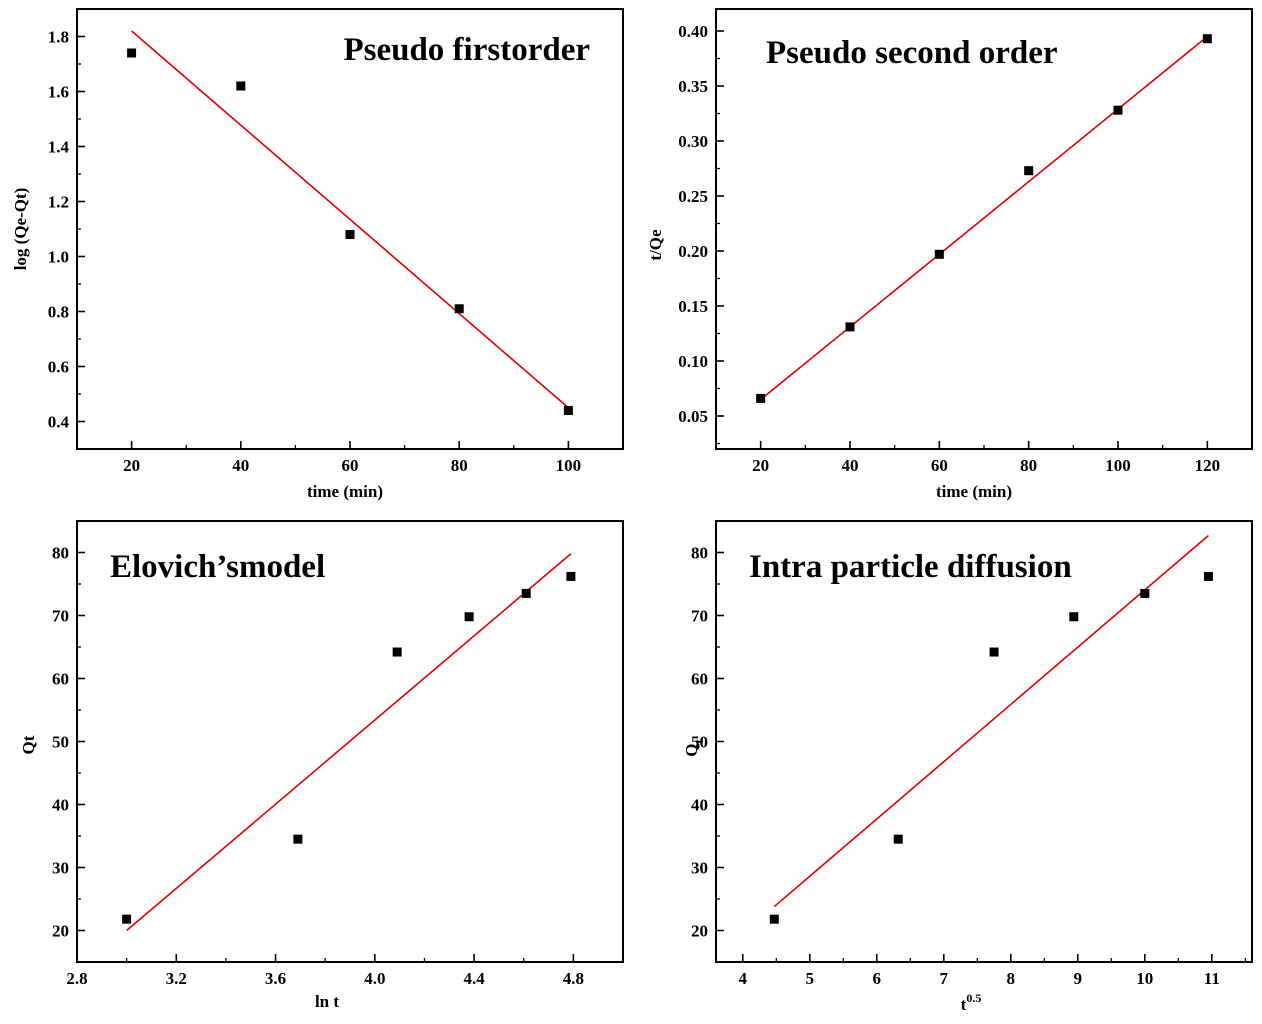  Describe the element at coordinates (59, 422) in the screenshot. I see `y-tick-label: 0.4` at that location.